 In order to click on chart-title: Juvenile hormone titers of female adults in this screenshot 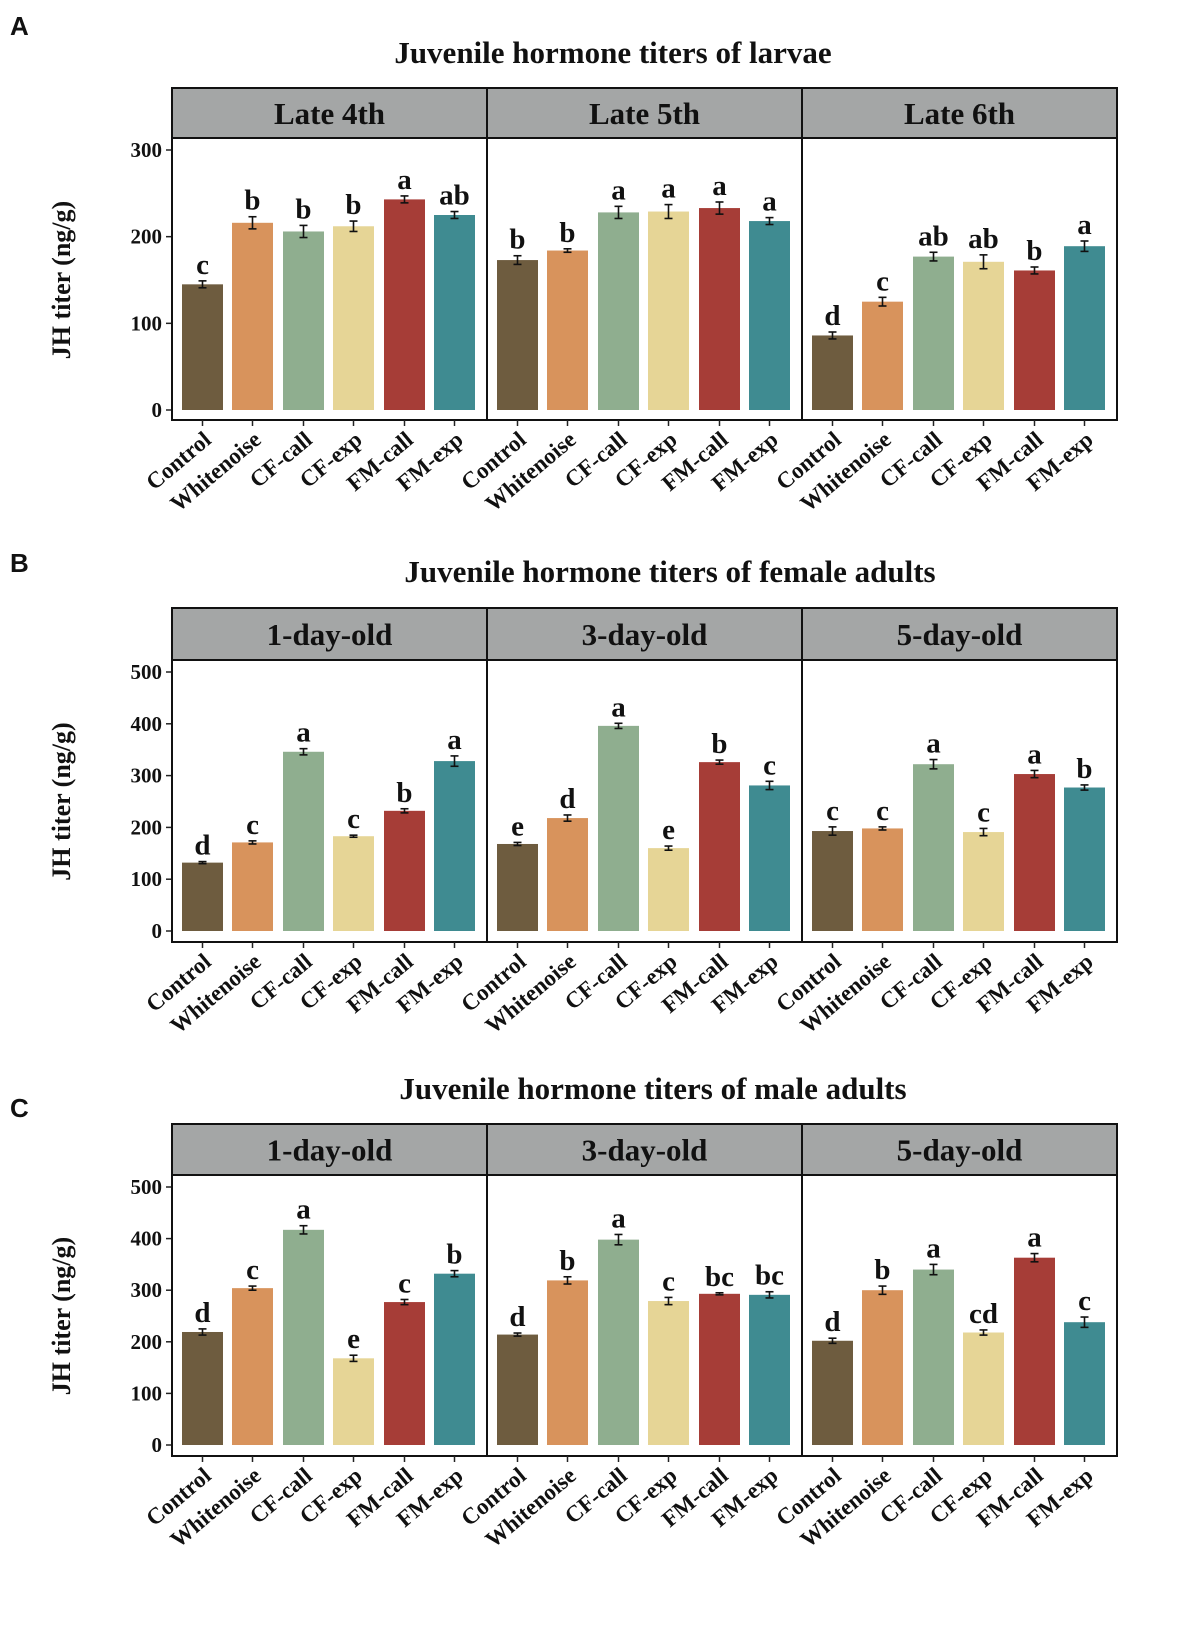, I will do `click(669, 571)`.